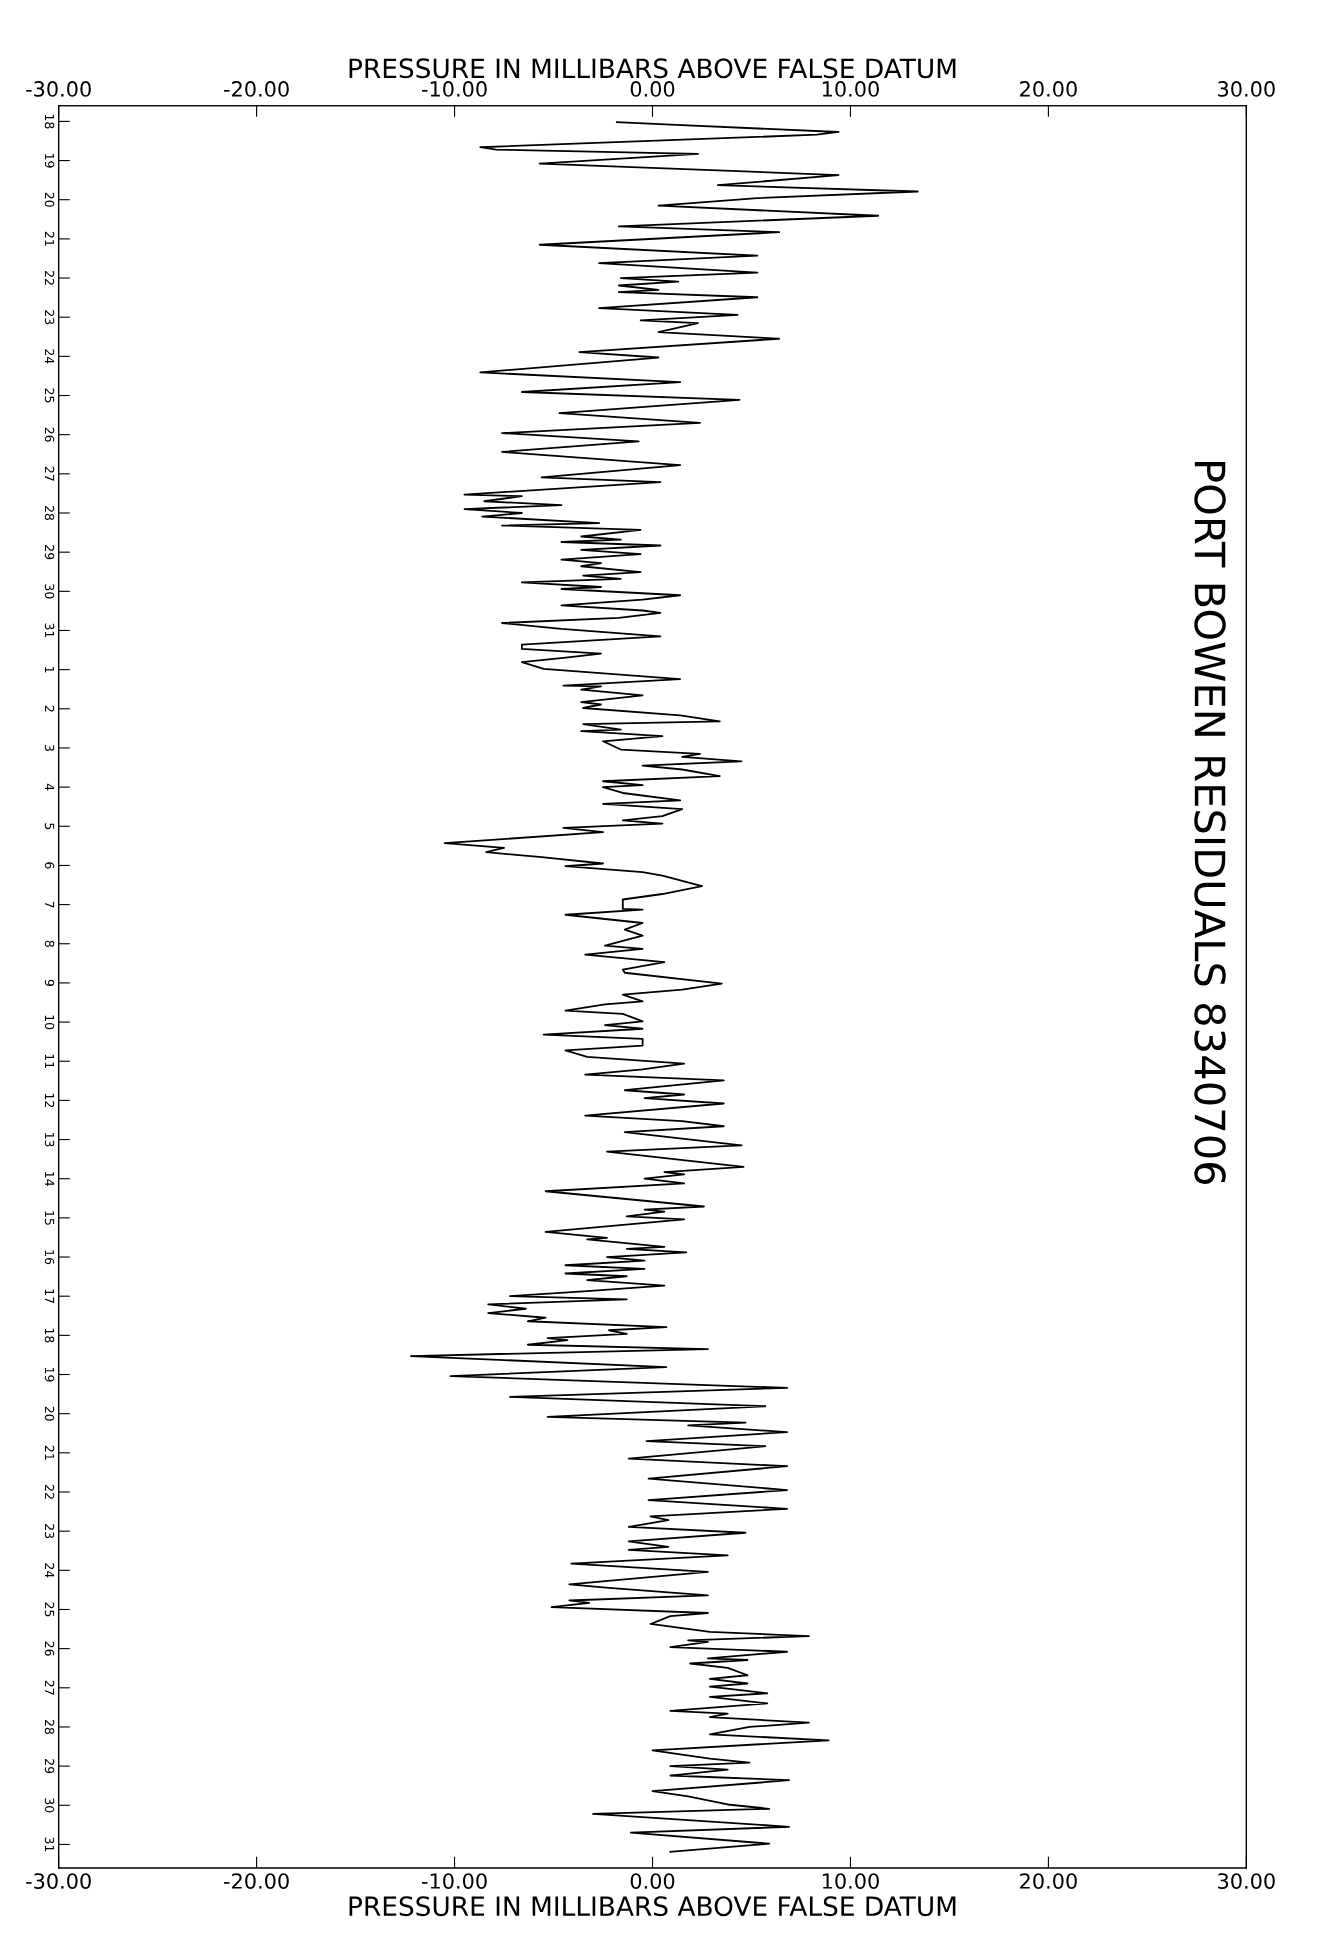 The width and height of the screenshot is (1333, 1958). I want to click on y-tick-label: 2, so click(49, 708).